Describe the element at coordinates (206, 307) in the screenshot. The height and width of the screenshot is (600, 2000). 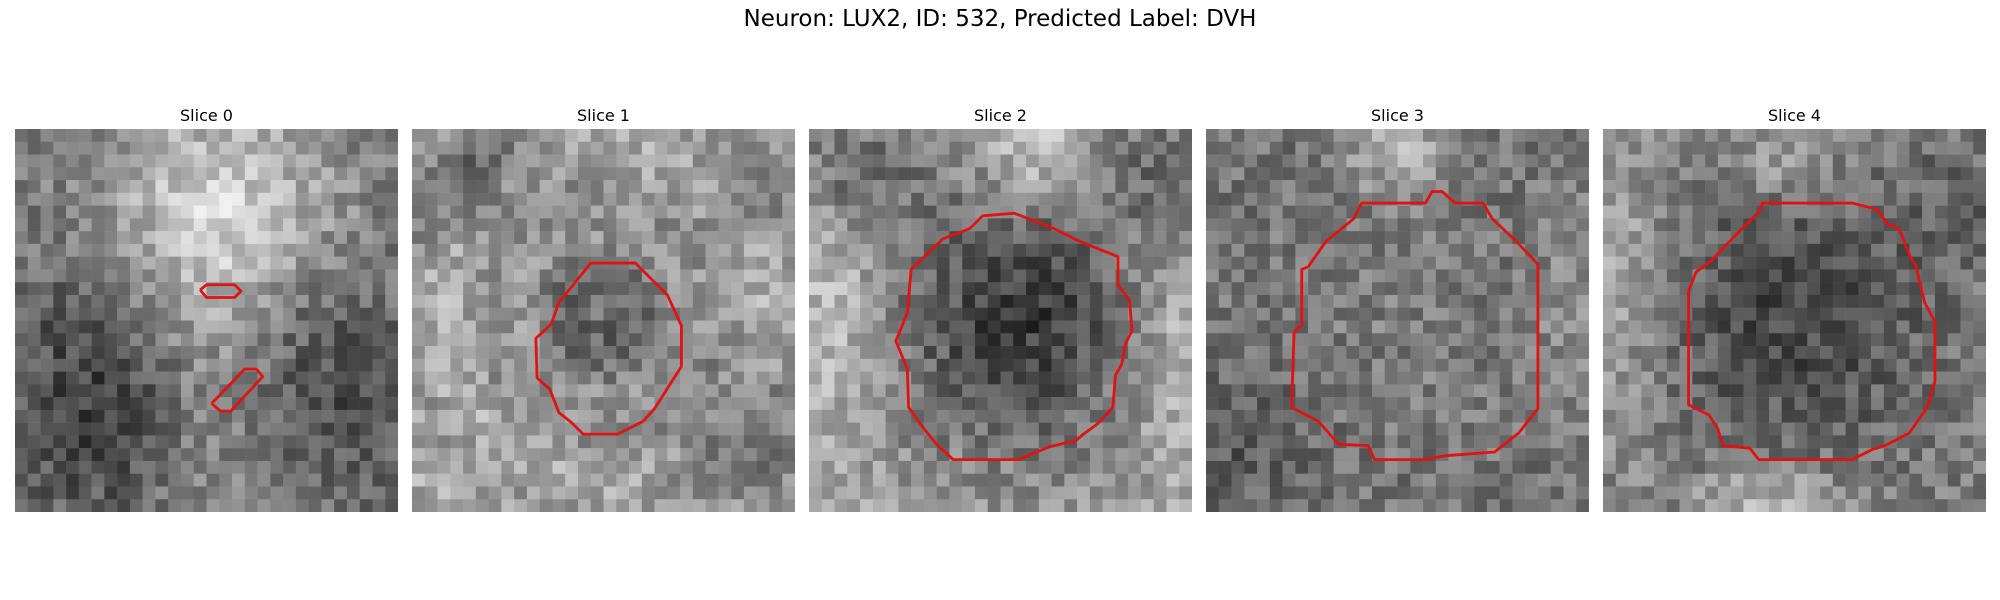
I see `slice-panel-0: Slice 0` at that location.